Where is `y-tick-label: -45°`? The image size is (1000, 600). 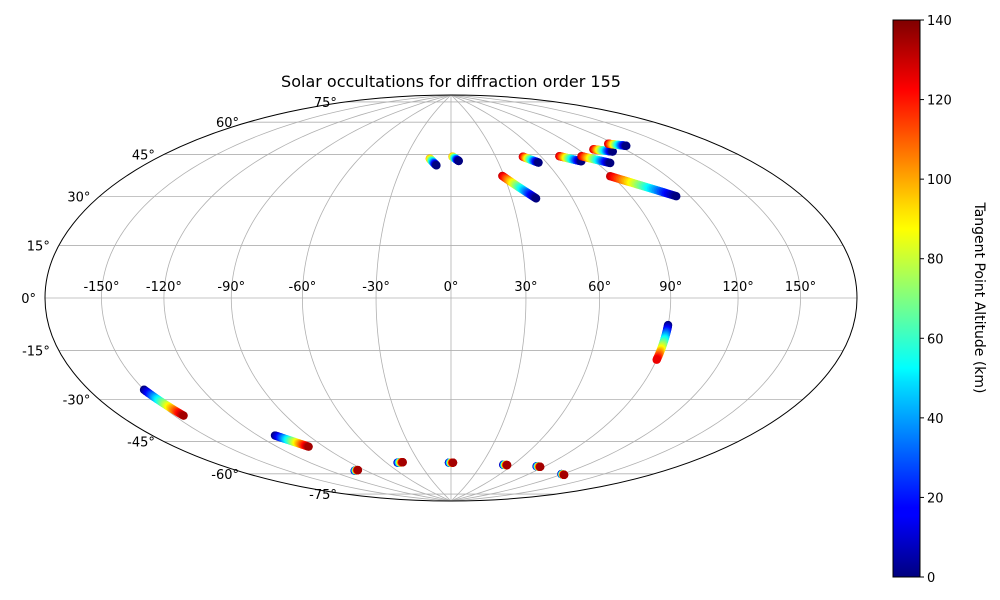 y-tick-label: -45° is located at coordinates (141, 443).